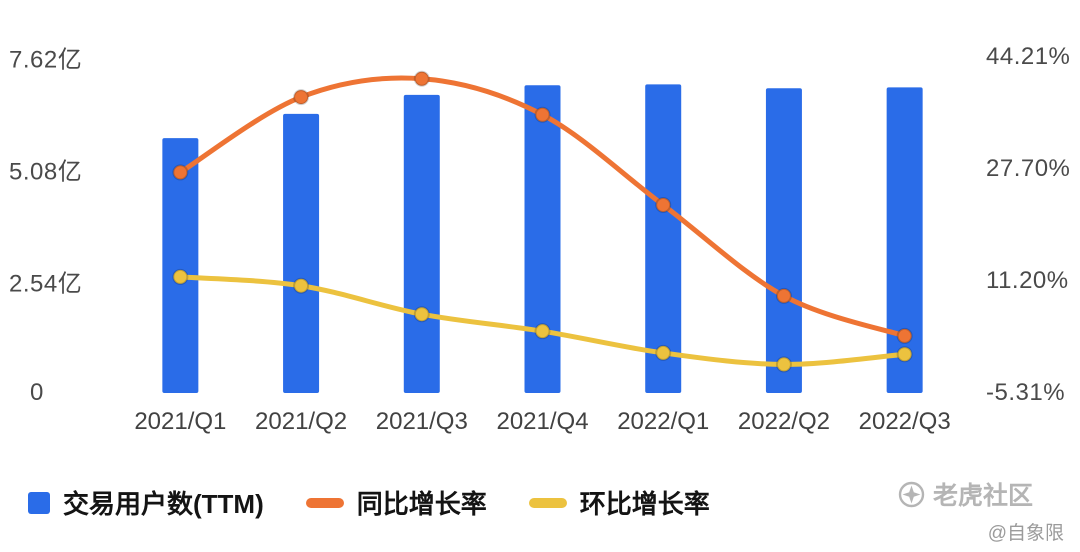  Describe the element at coordinates (1028, 168) in the screenshot. I see `right-axis-tick: 27.70%` at that location.